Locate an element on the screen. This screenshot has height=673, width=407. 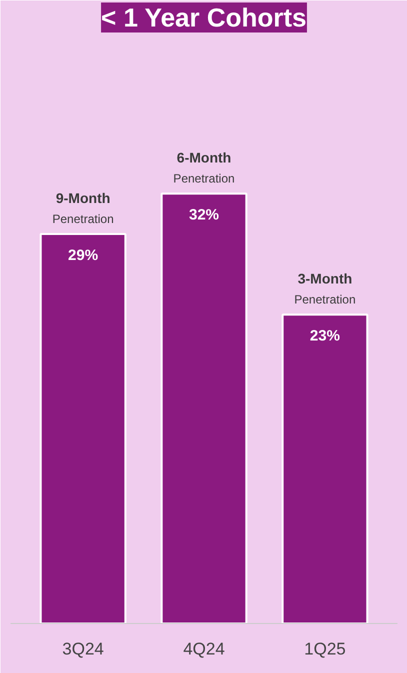
annotation: 6-Month is located at coordinates (204, 158).